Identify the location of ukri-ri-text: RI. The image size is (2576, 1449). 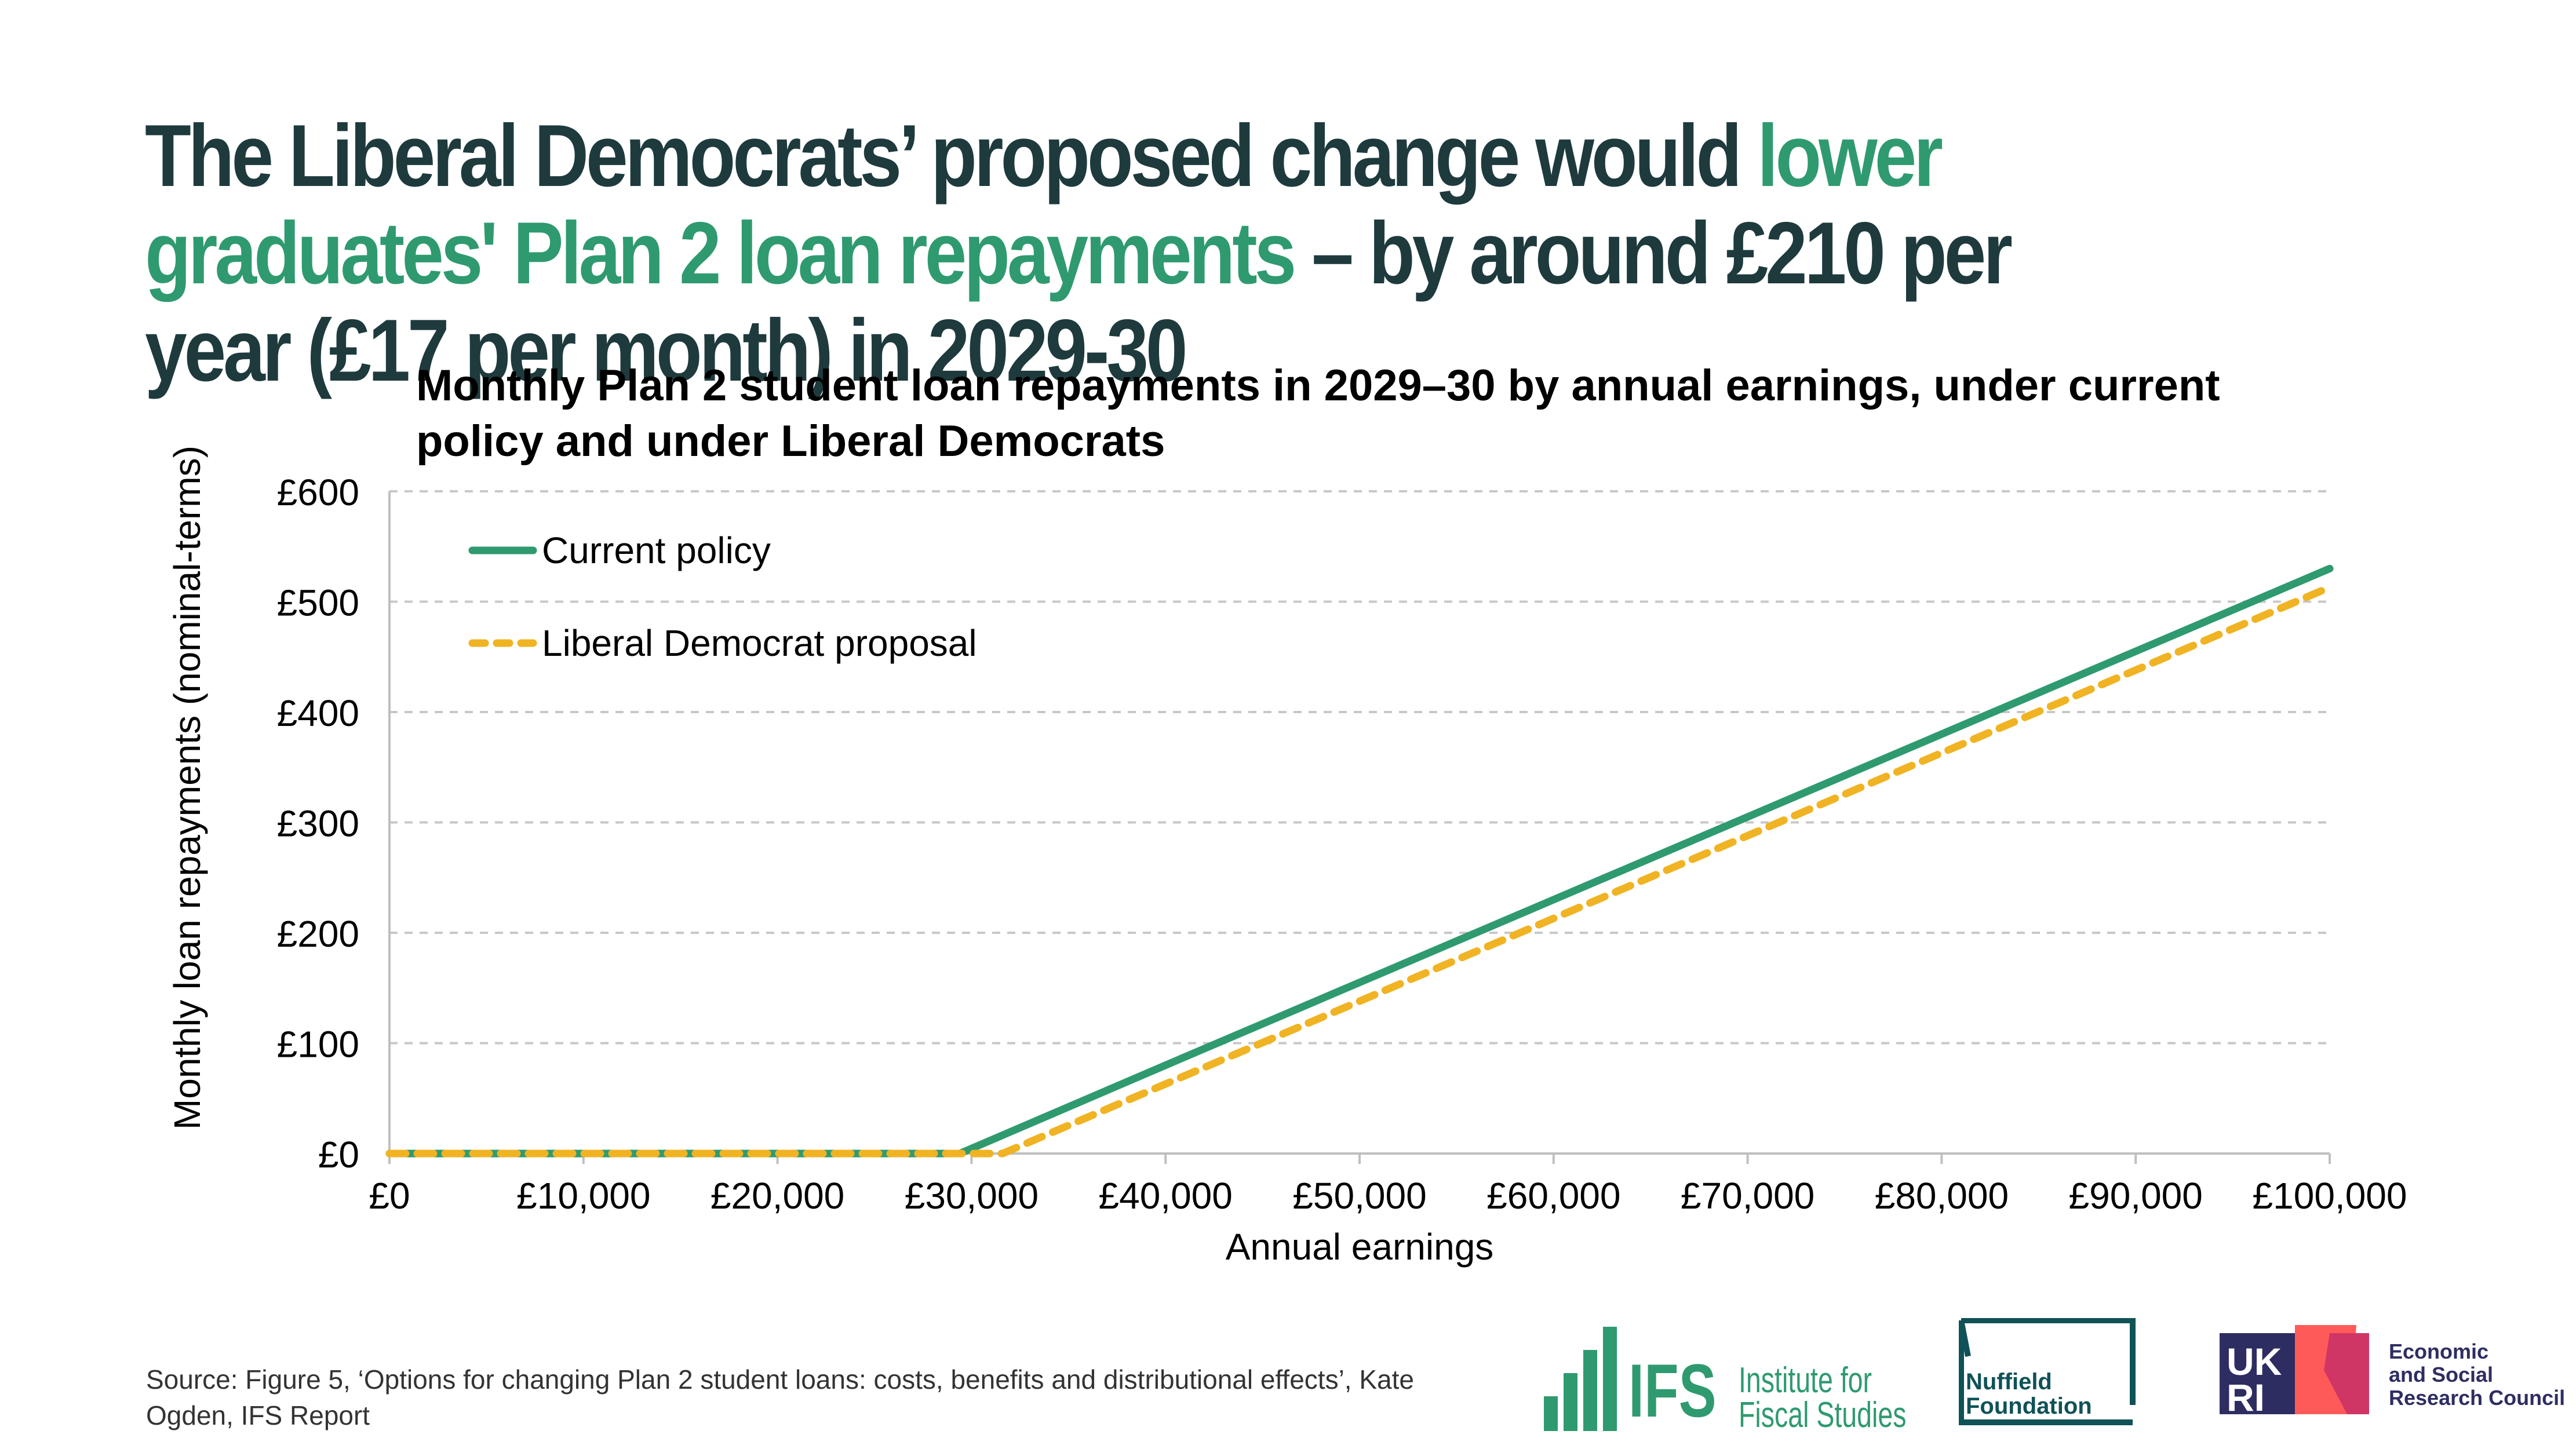
(2246, 1396).